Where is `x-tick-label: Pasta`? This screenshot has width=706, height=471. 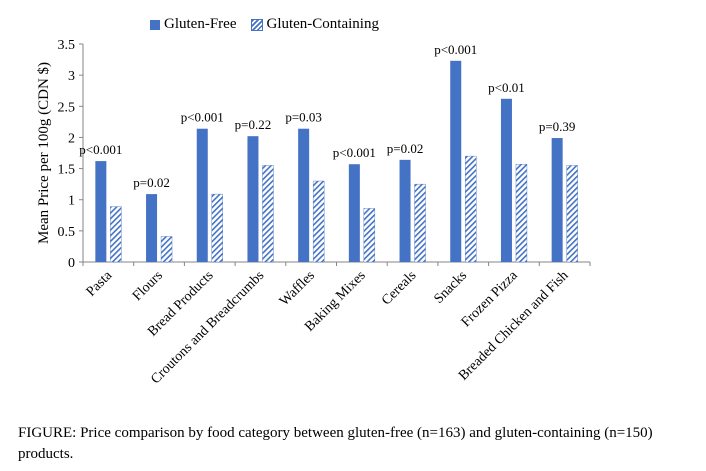
x-tick-label: Pasta is located at coordinates (100, 284).